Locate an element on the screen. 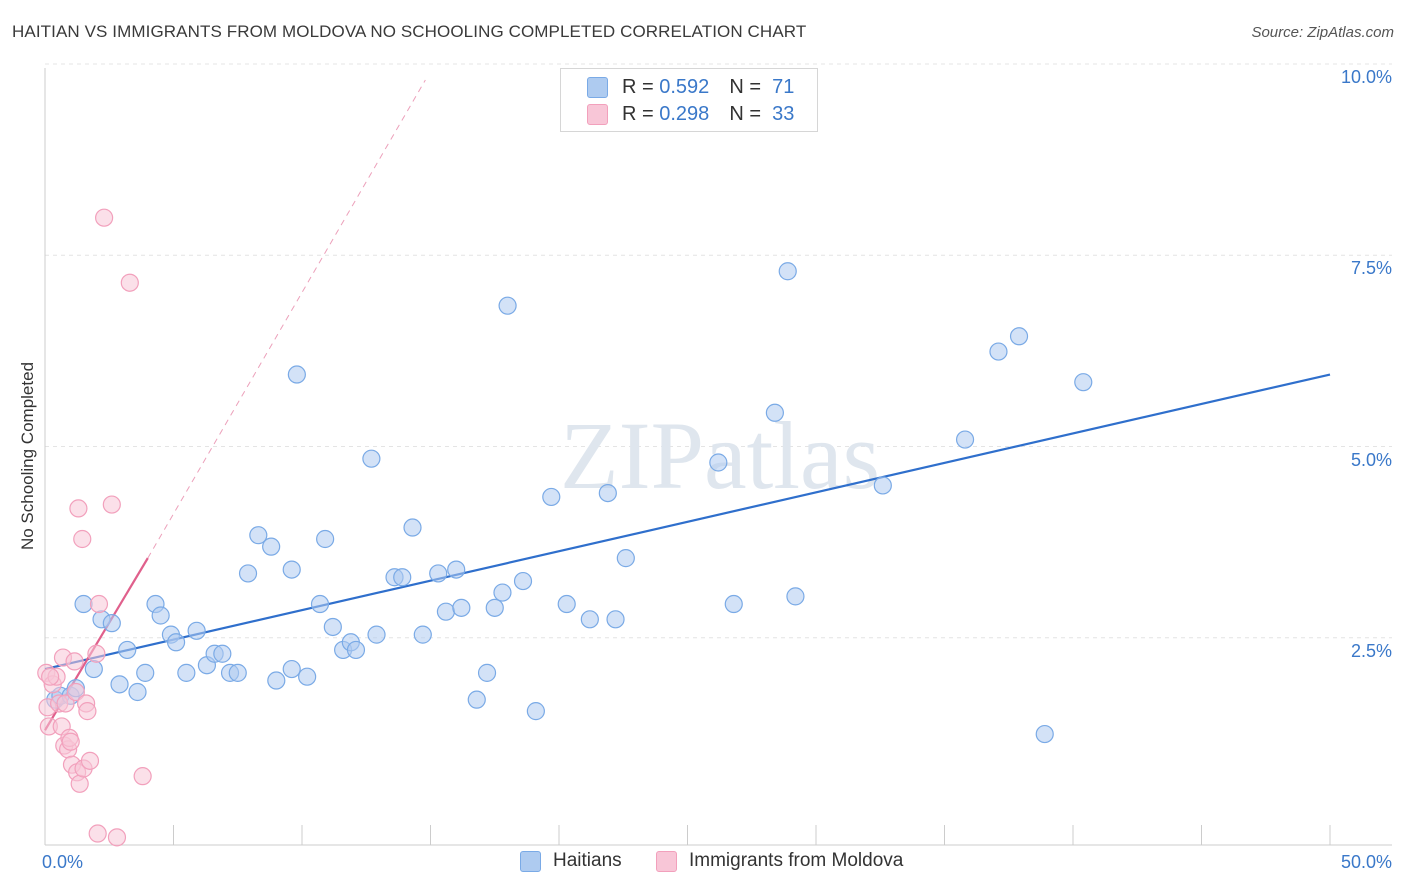 This screenshot has height=892, width=1406. legend-row-moldova: R = 0.298 N = 33 is located at coordinates (690, 114).